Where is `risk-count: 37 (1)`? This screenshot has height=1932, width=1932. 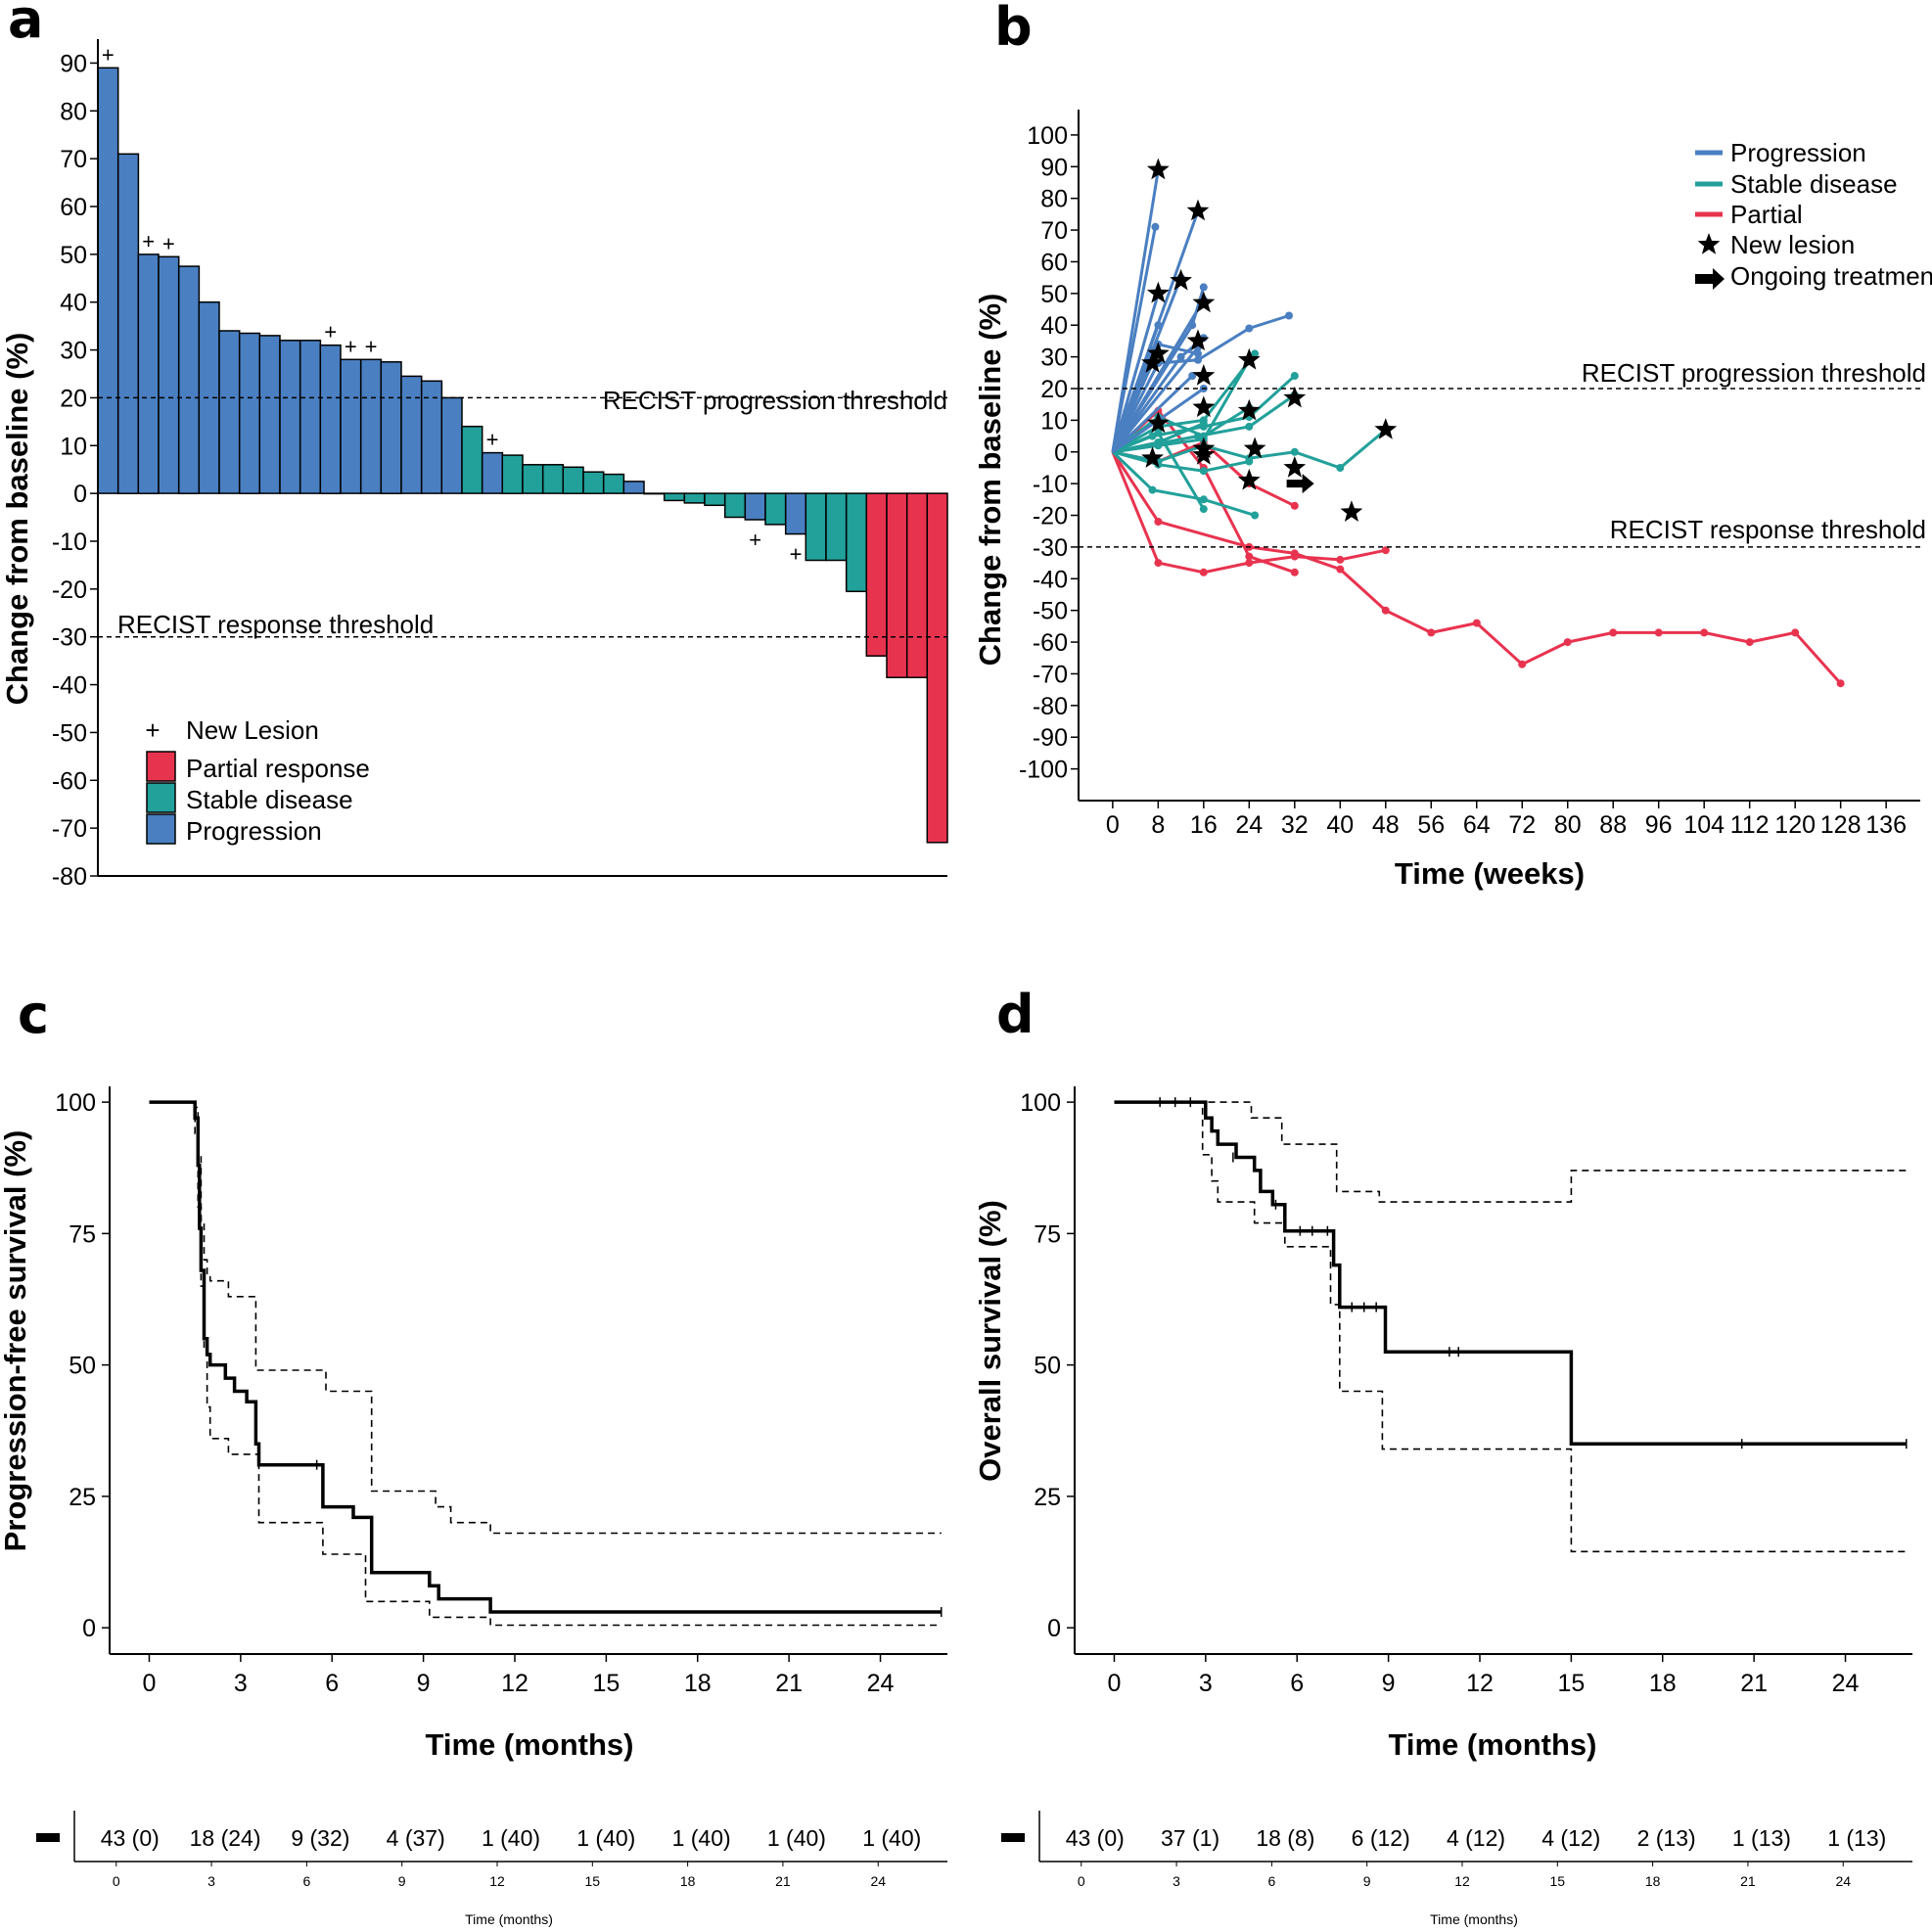 risk-count: 37 (1) is located at coordinates (1190, 1838).